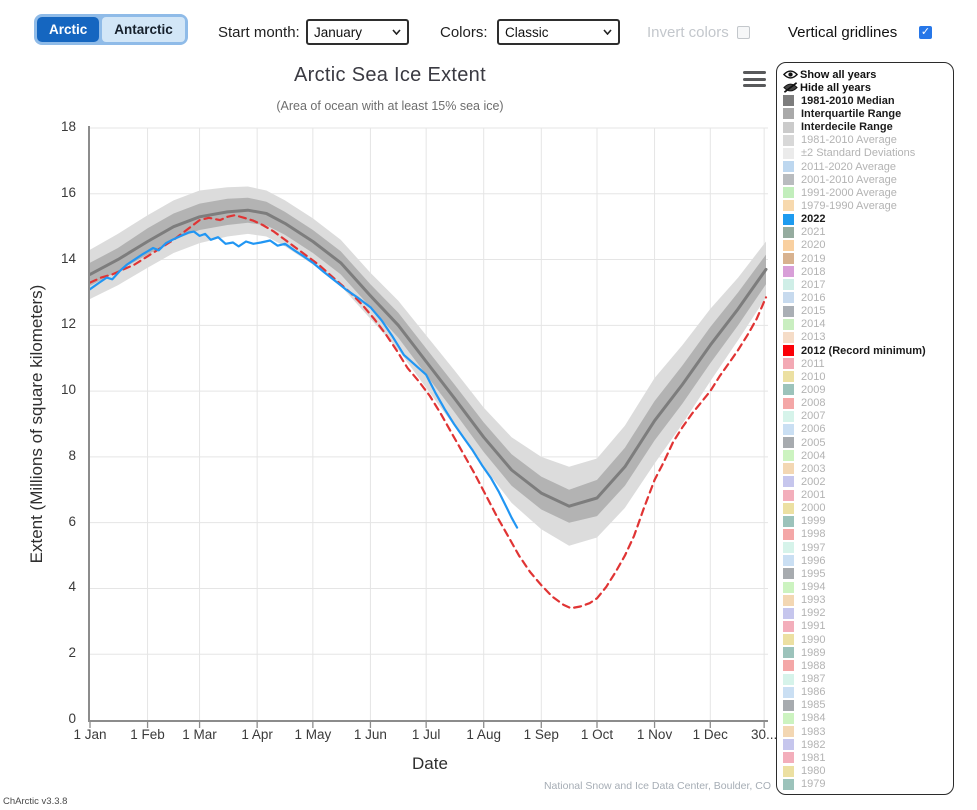 The image size is (977, 810). Describe the element at coordinates (813, 534) in the screenshot. I see `legend-label: 1998` at that location.